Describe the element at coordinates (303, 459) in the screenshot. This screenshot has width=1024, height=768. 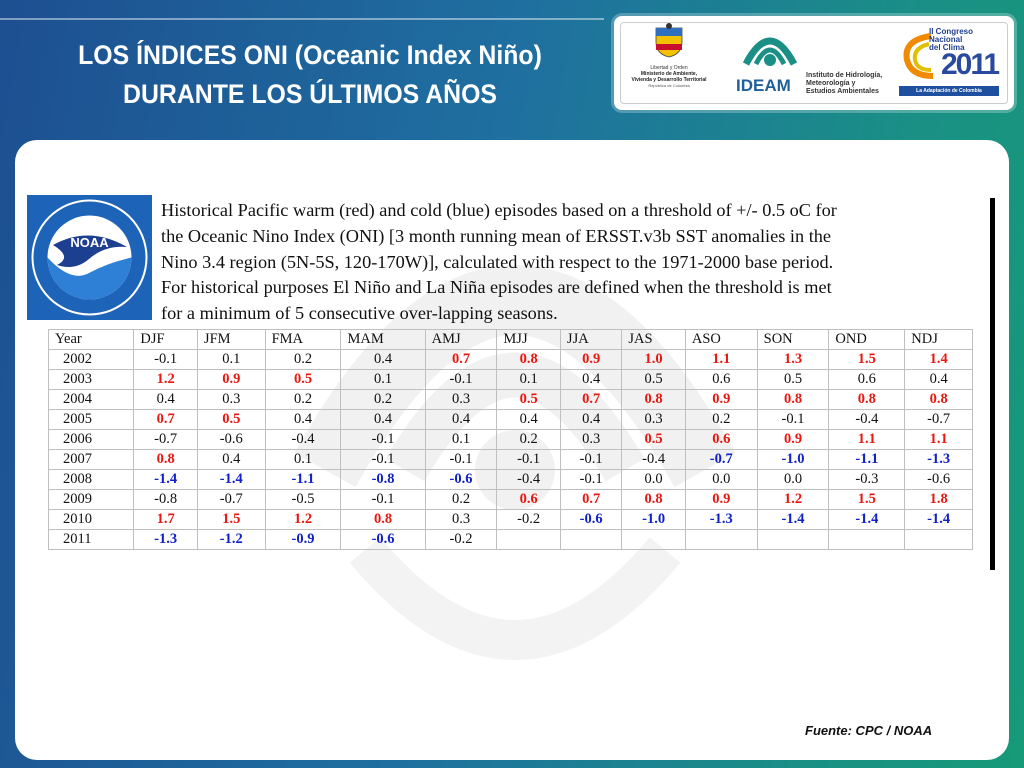
I see `oni-value-cell: 0.1` at that location.